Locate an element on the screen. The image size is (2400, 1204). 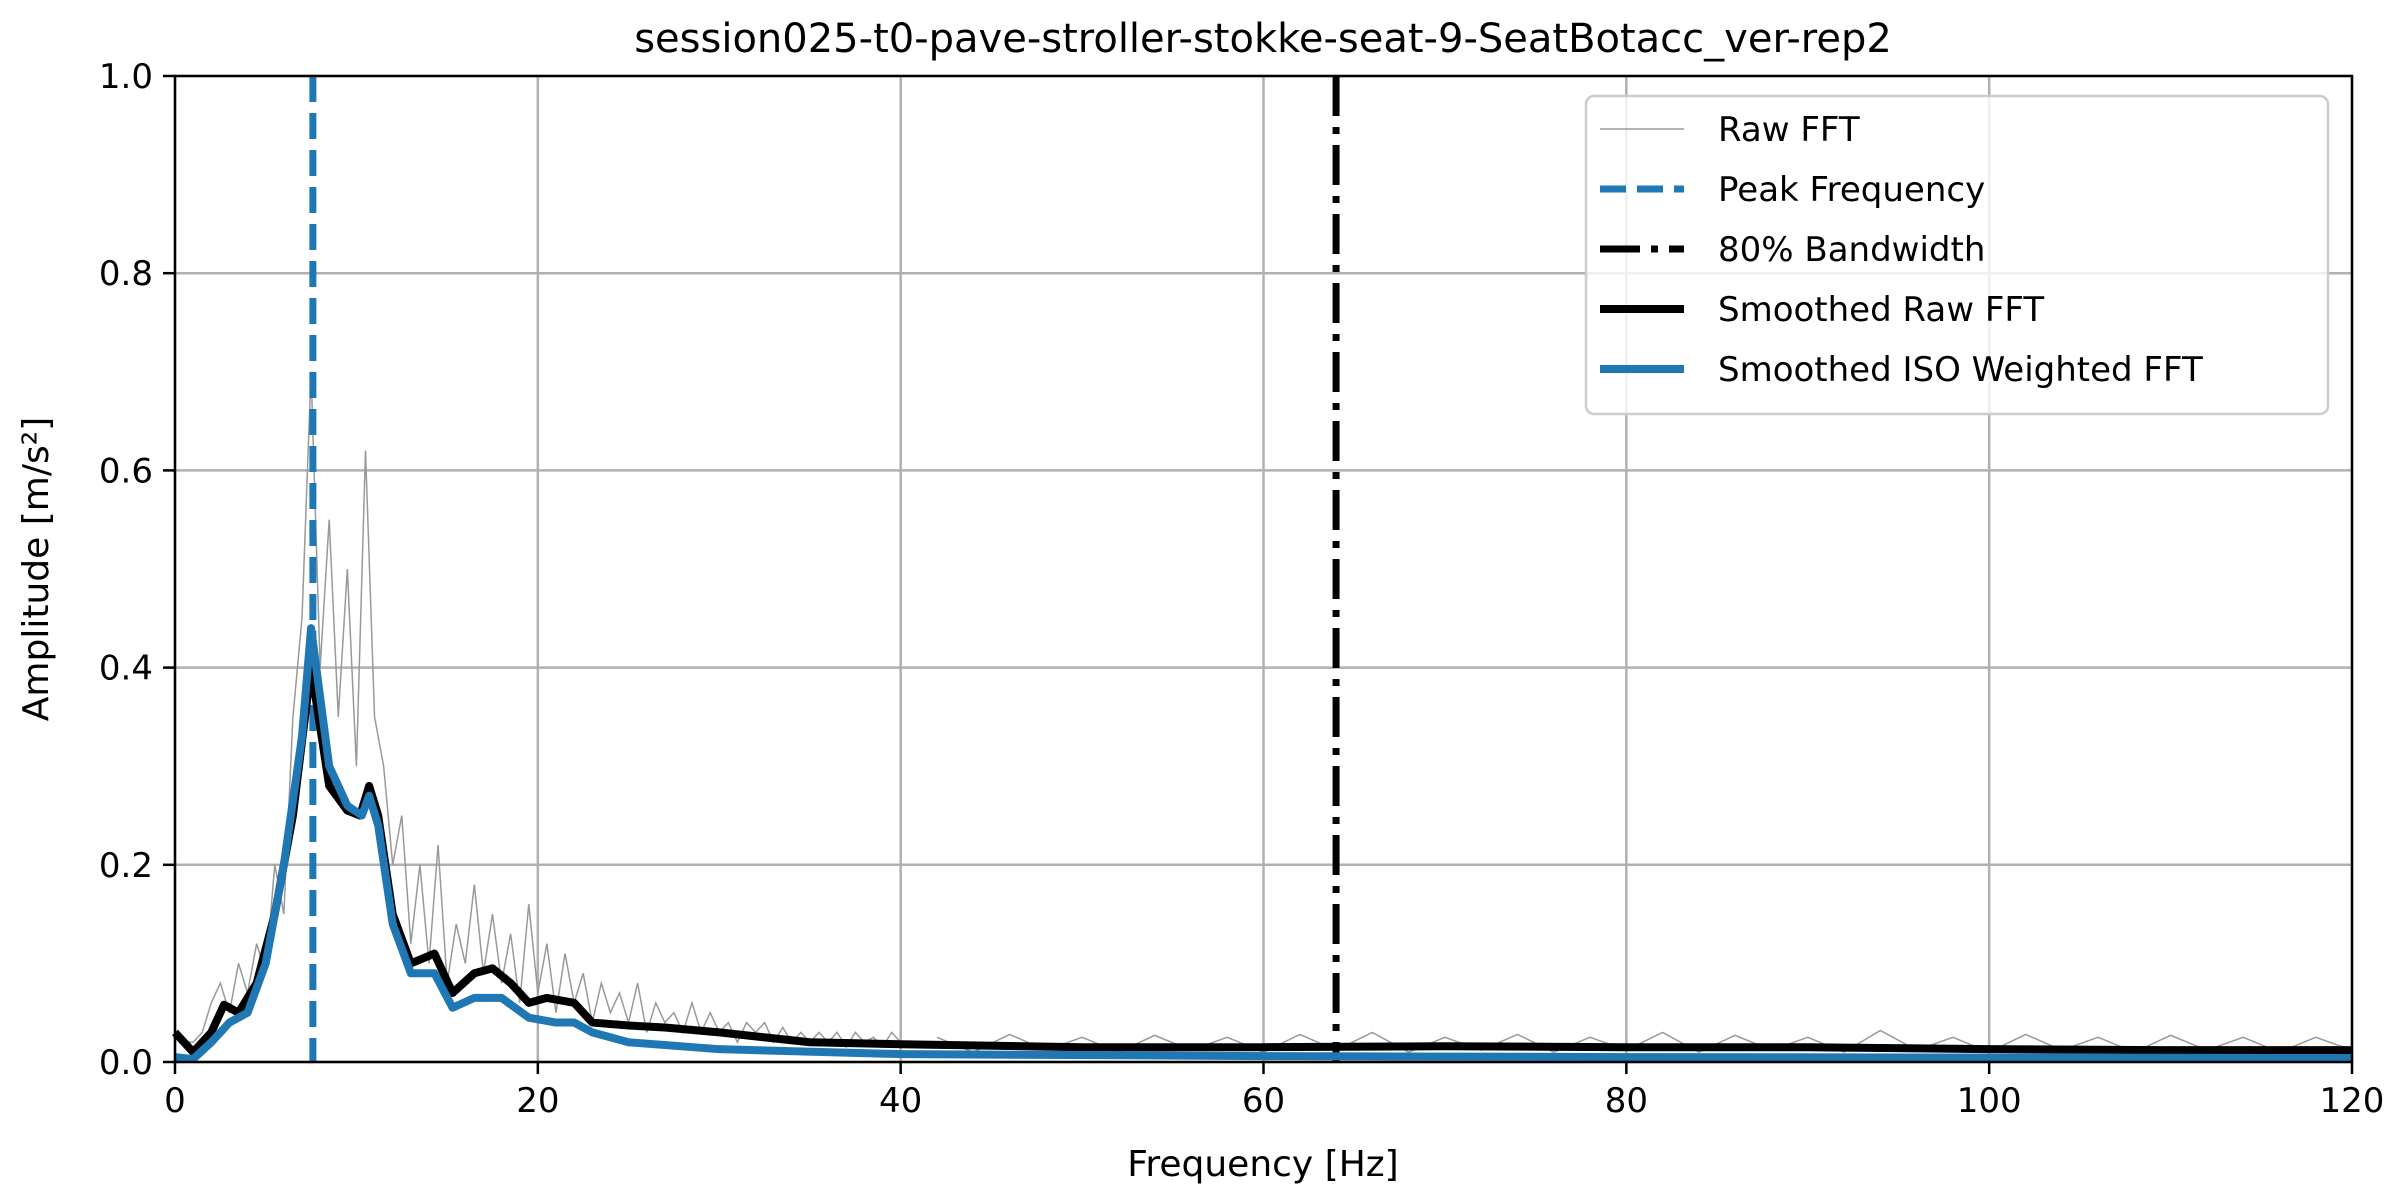
x-tick-label: 100 is located at coordinates (1989, 1101).